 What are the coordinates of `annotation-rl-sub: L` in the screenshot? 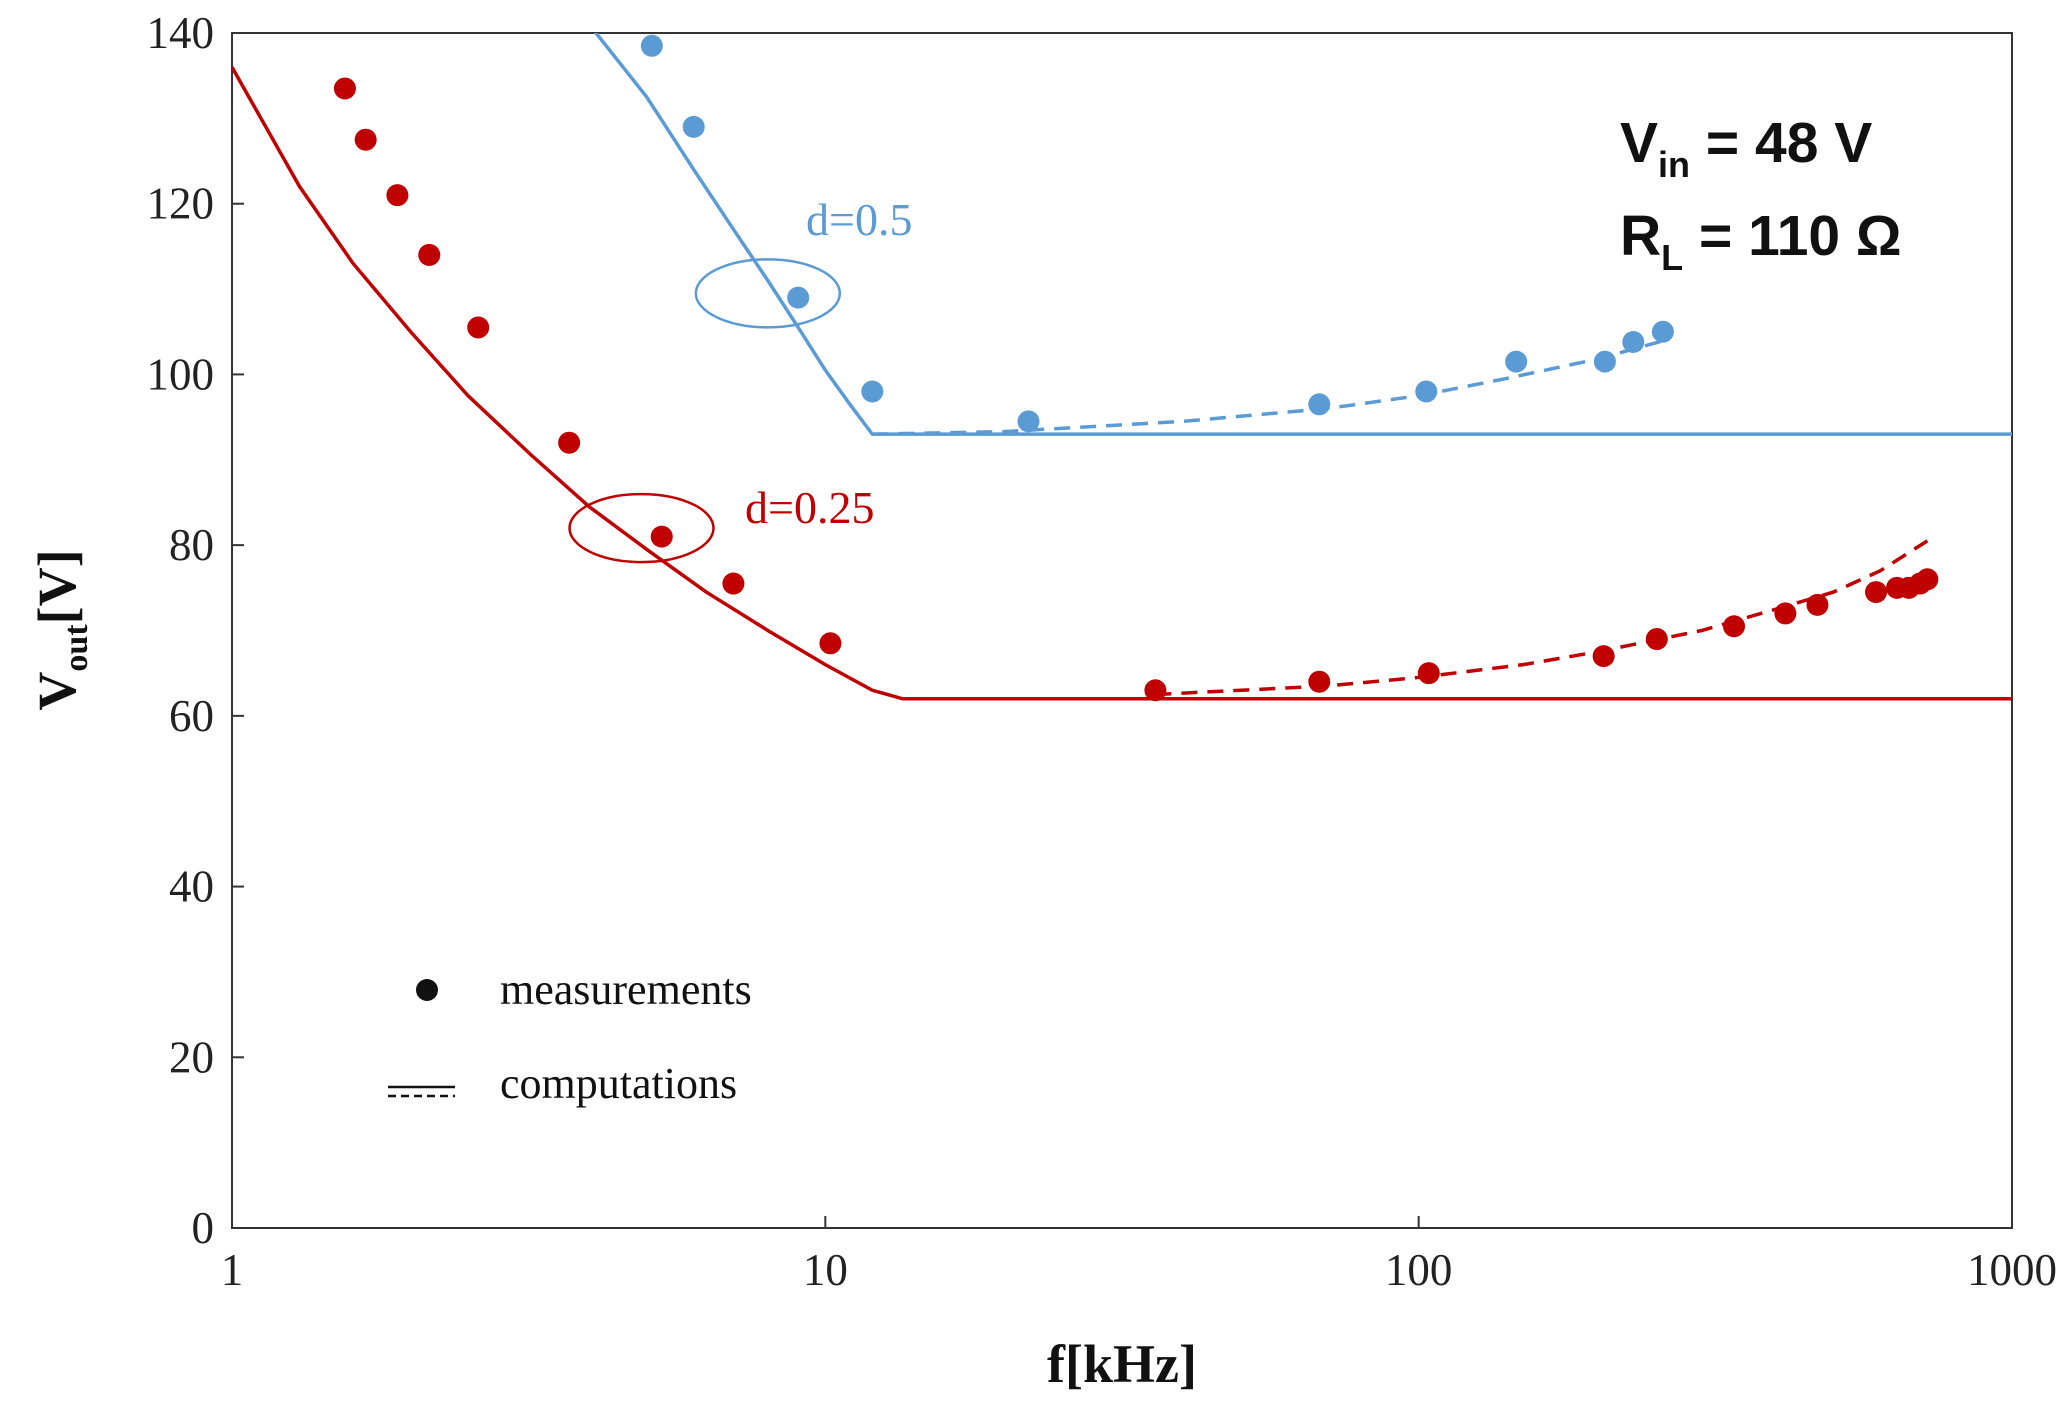 It's located at (1672, 257).